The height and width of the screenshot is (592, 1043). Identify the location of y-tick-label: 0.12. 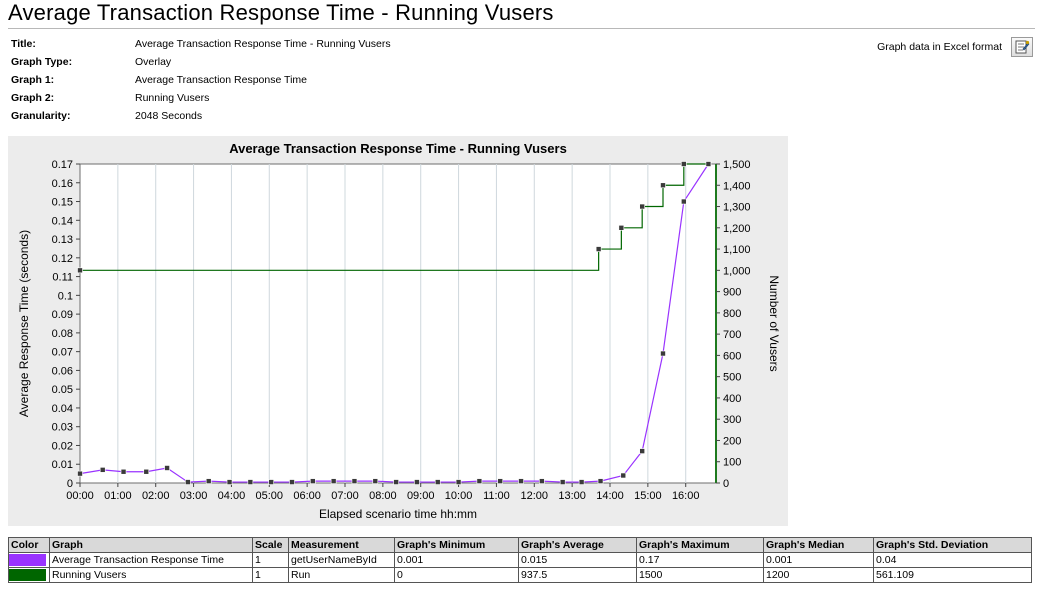
(62, 259).